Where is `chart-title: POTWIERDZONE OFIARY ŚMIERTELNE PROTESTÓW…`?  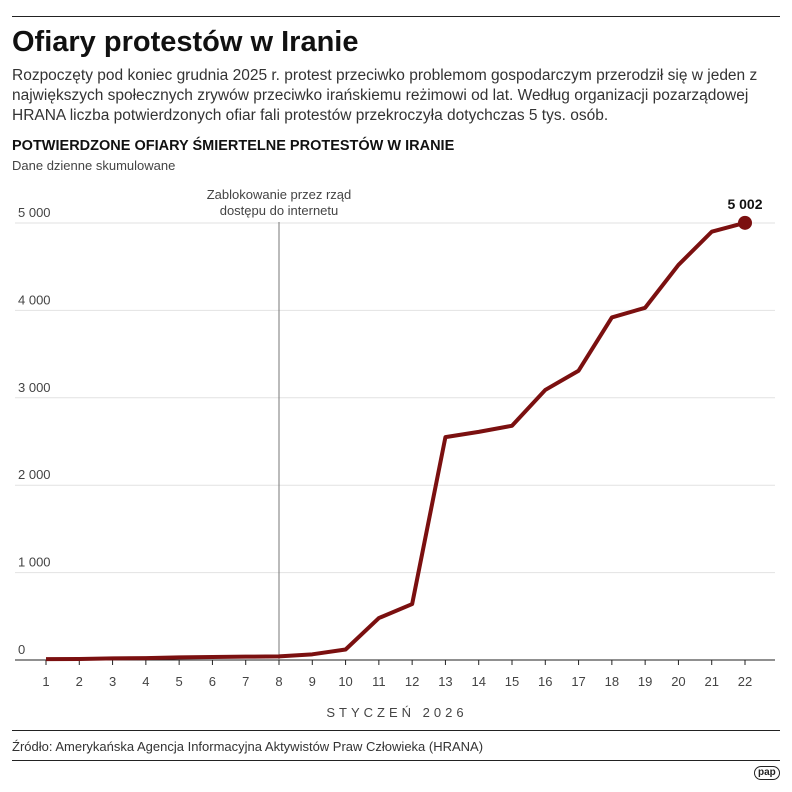
chart-title: POTWIERDZONE OFIARY ŚMIERTELNE PROTESTÓW… is located at coordinates (233, 146).